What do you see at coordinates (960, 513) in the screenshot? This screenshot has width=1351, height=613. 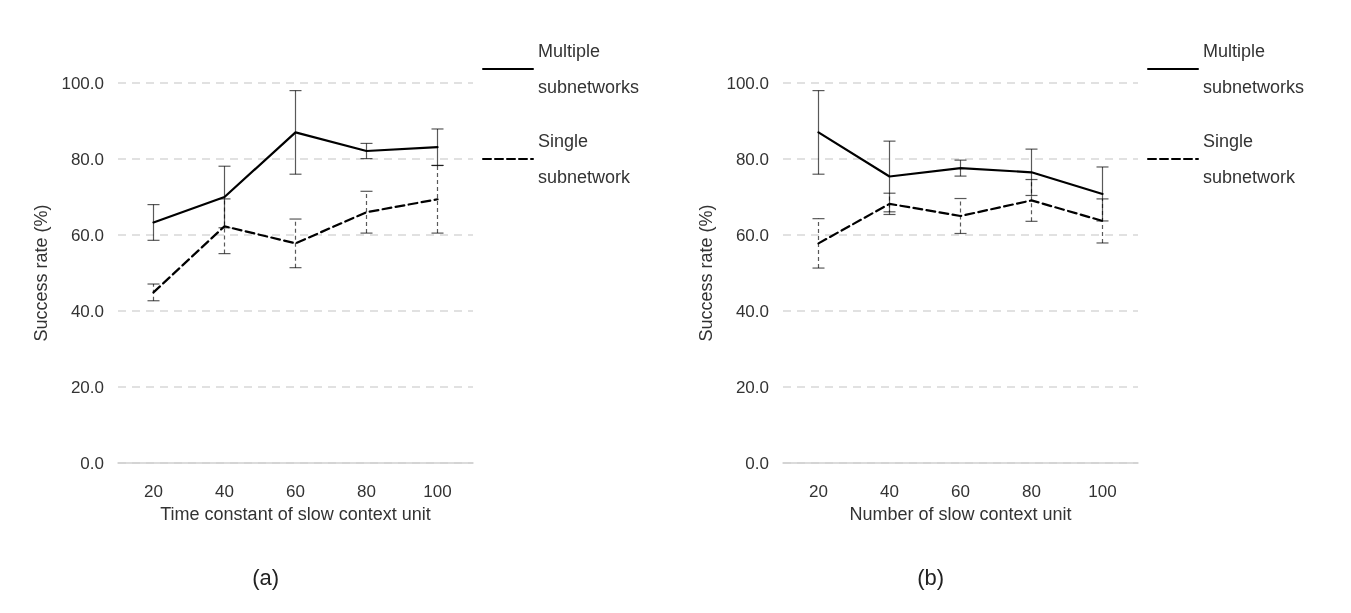 I see `x-axis-title: Number of slow context unit` at bounding box center [960, 513].